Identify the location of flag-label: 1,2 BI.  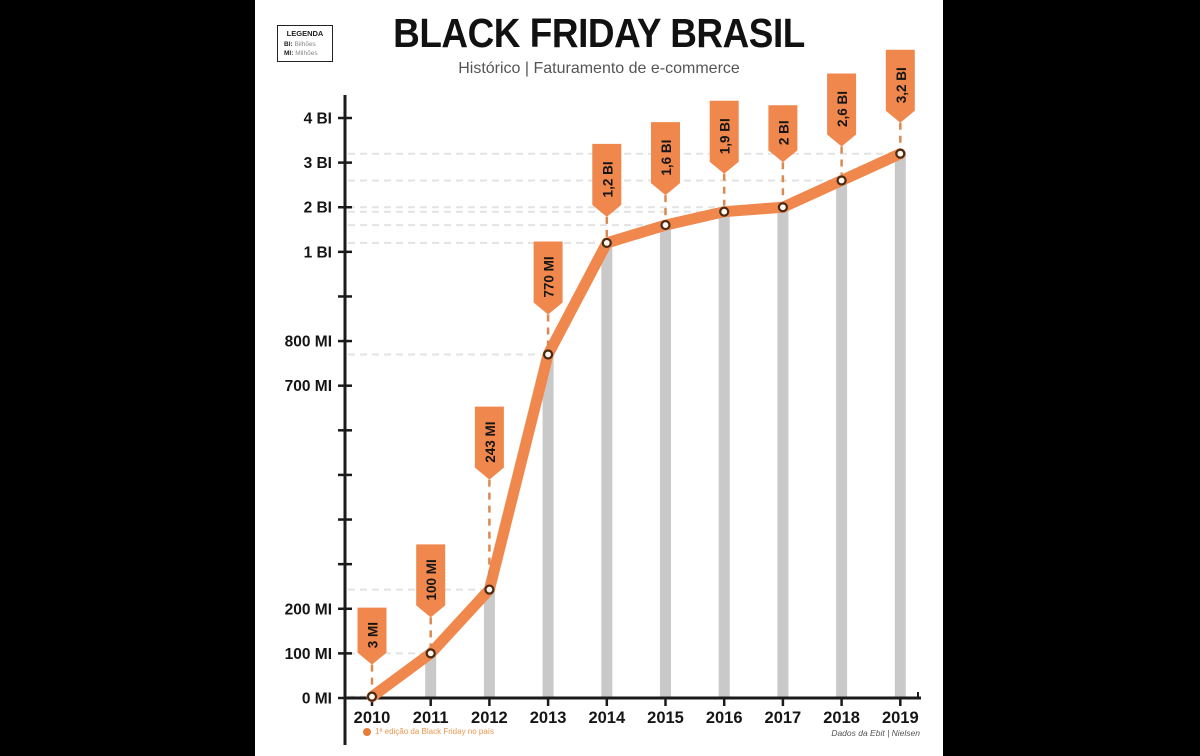
(607, 179).